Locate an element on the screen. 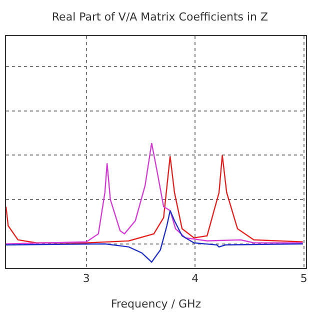  x-tick-label: 4 is located at coordinates (195, 279).